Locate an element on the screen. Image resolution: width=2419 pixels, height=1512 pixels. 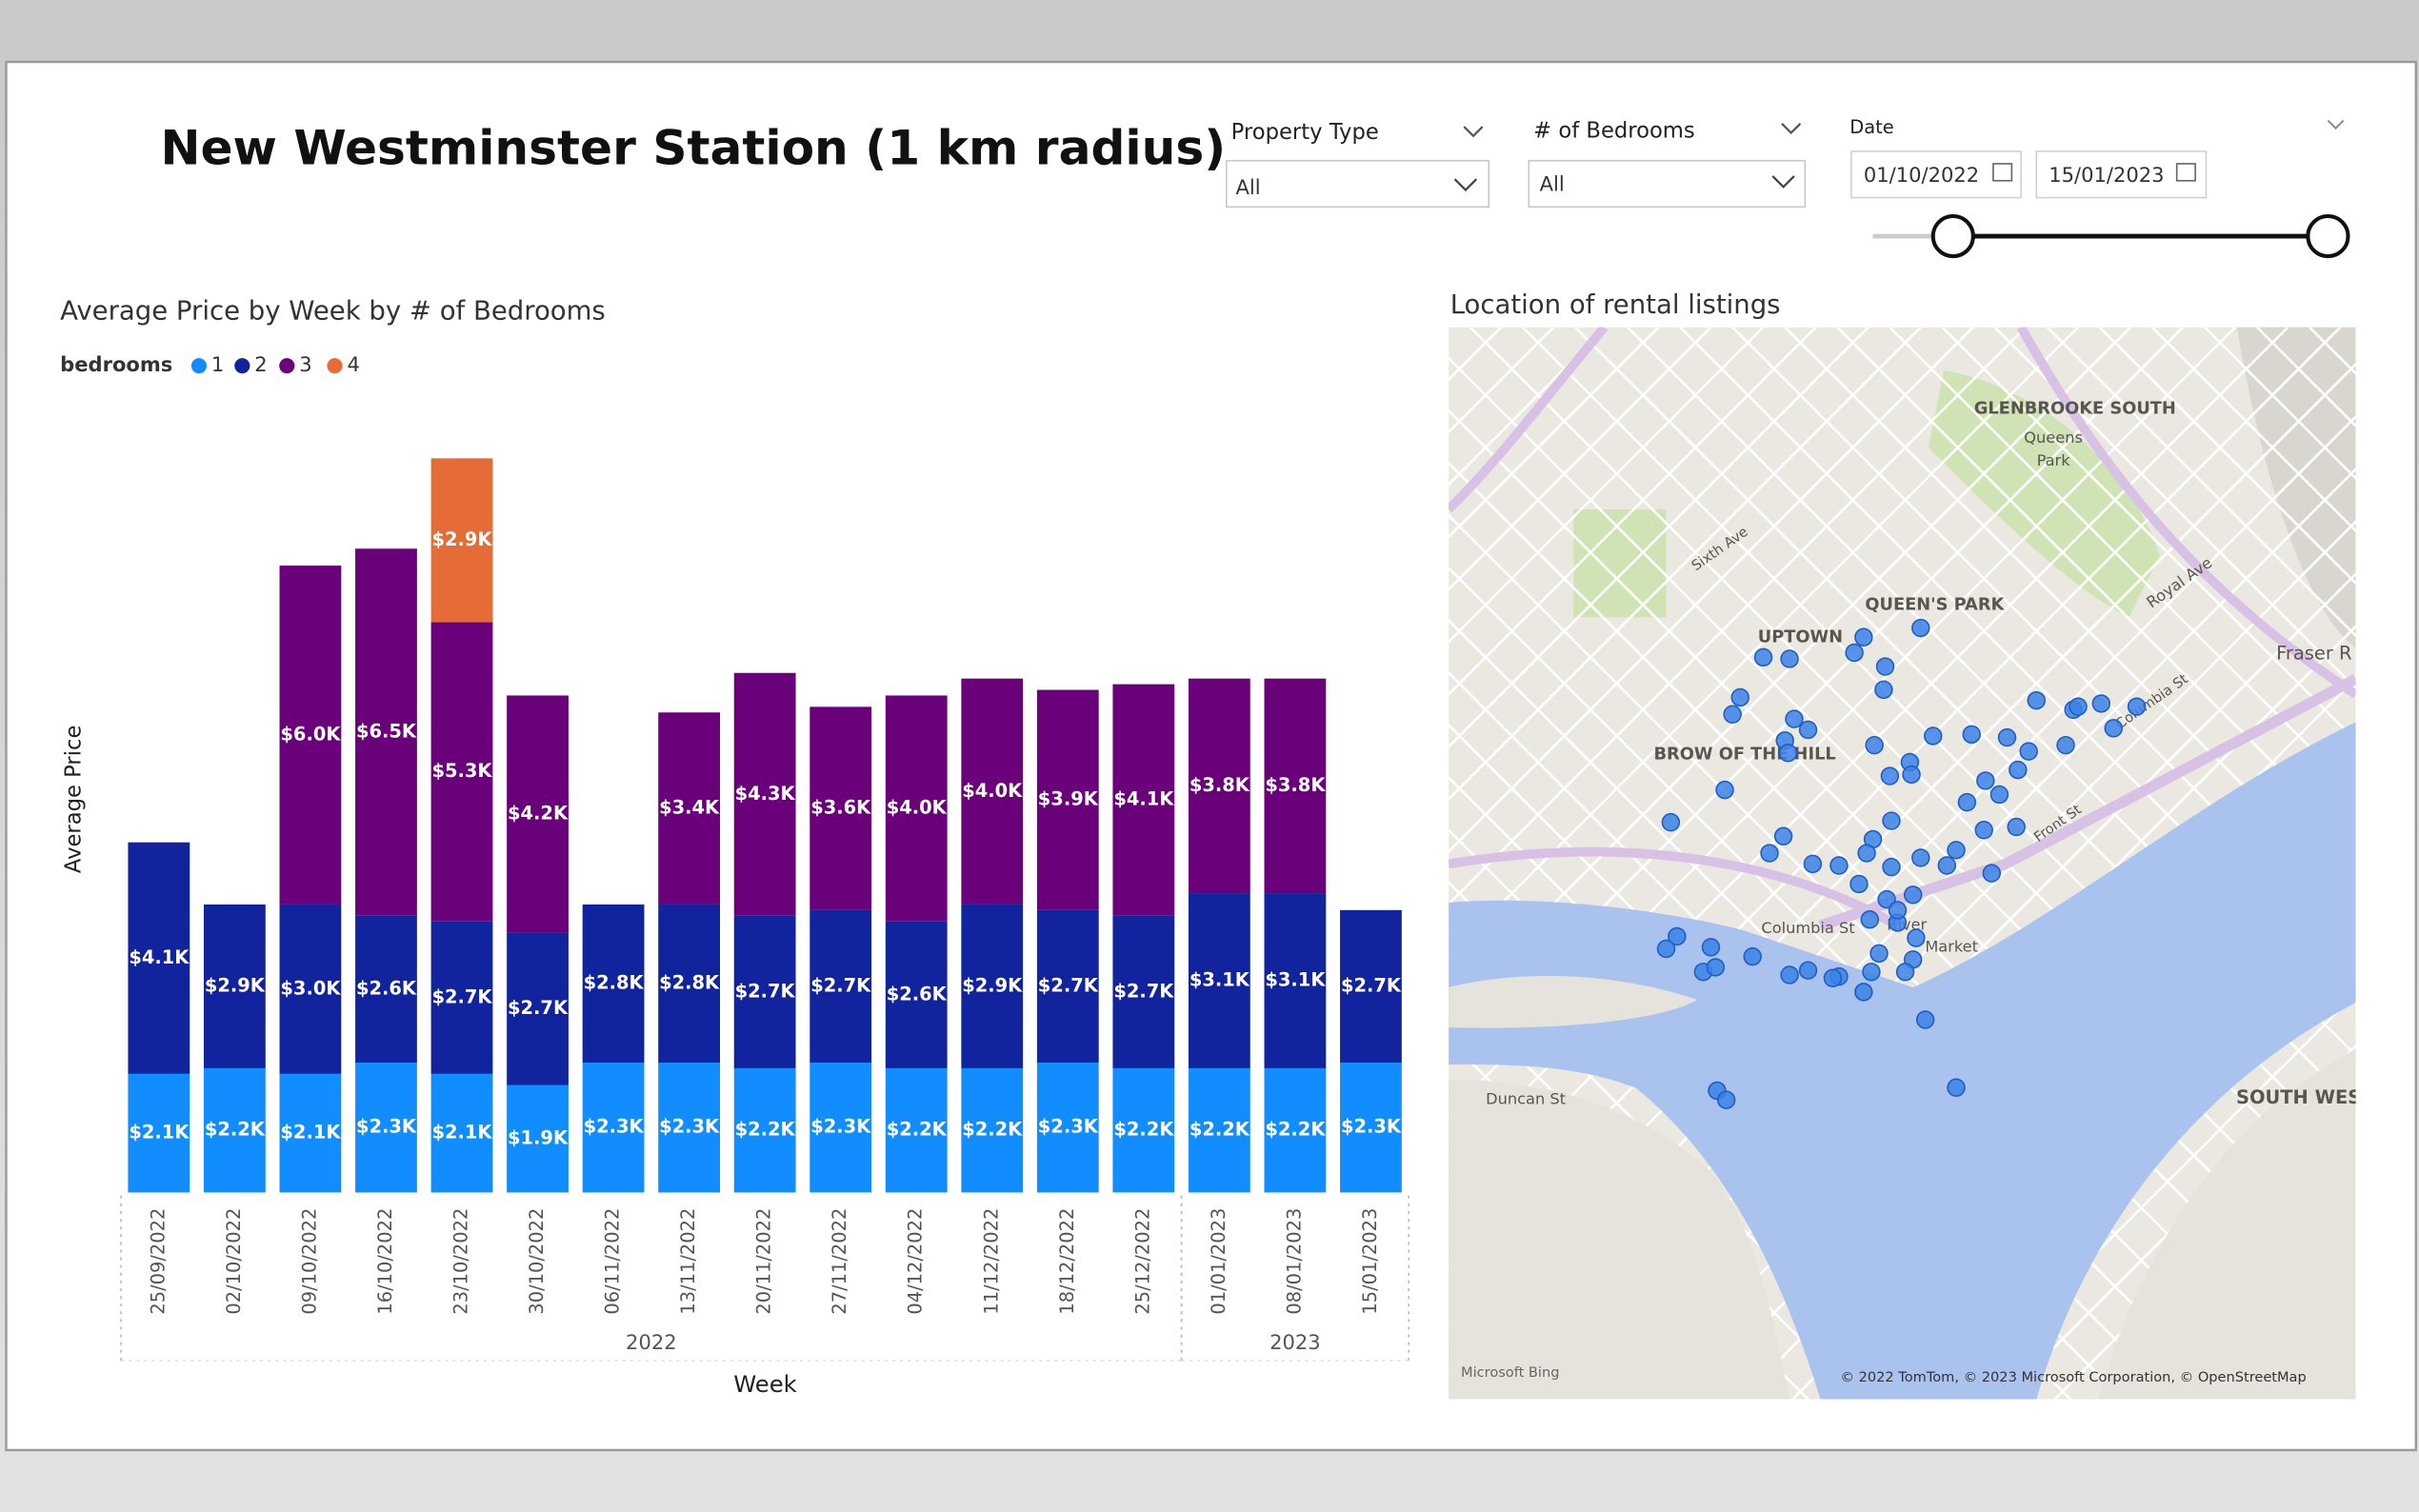
y-axis-title: Average Price is located at coordinates (73, 800).